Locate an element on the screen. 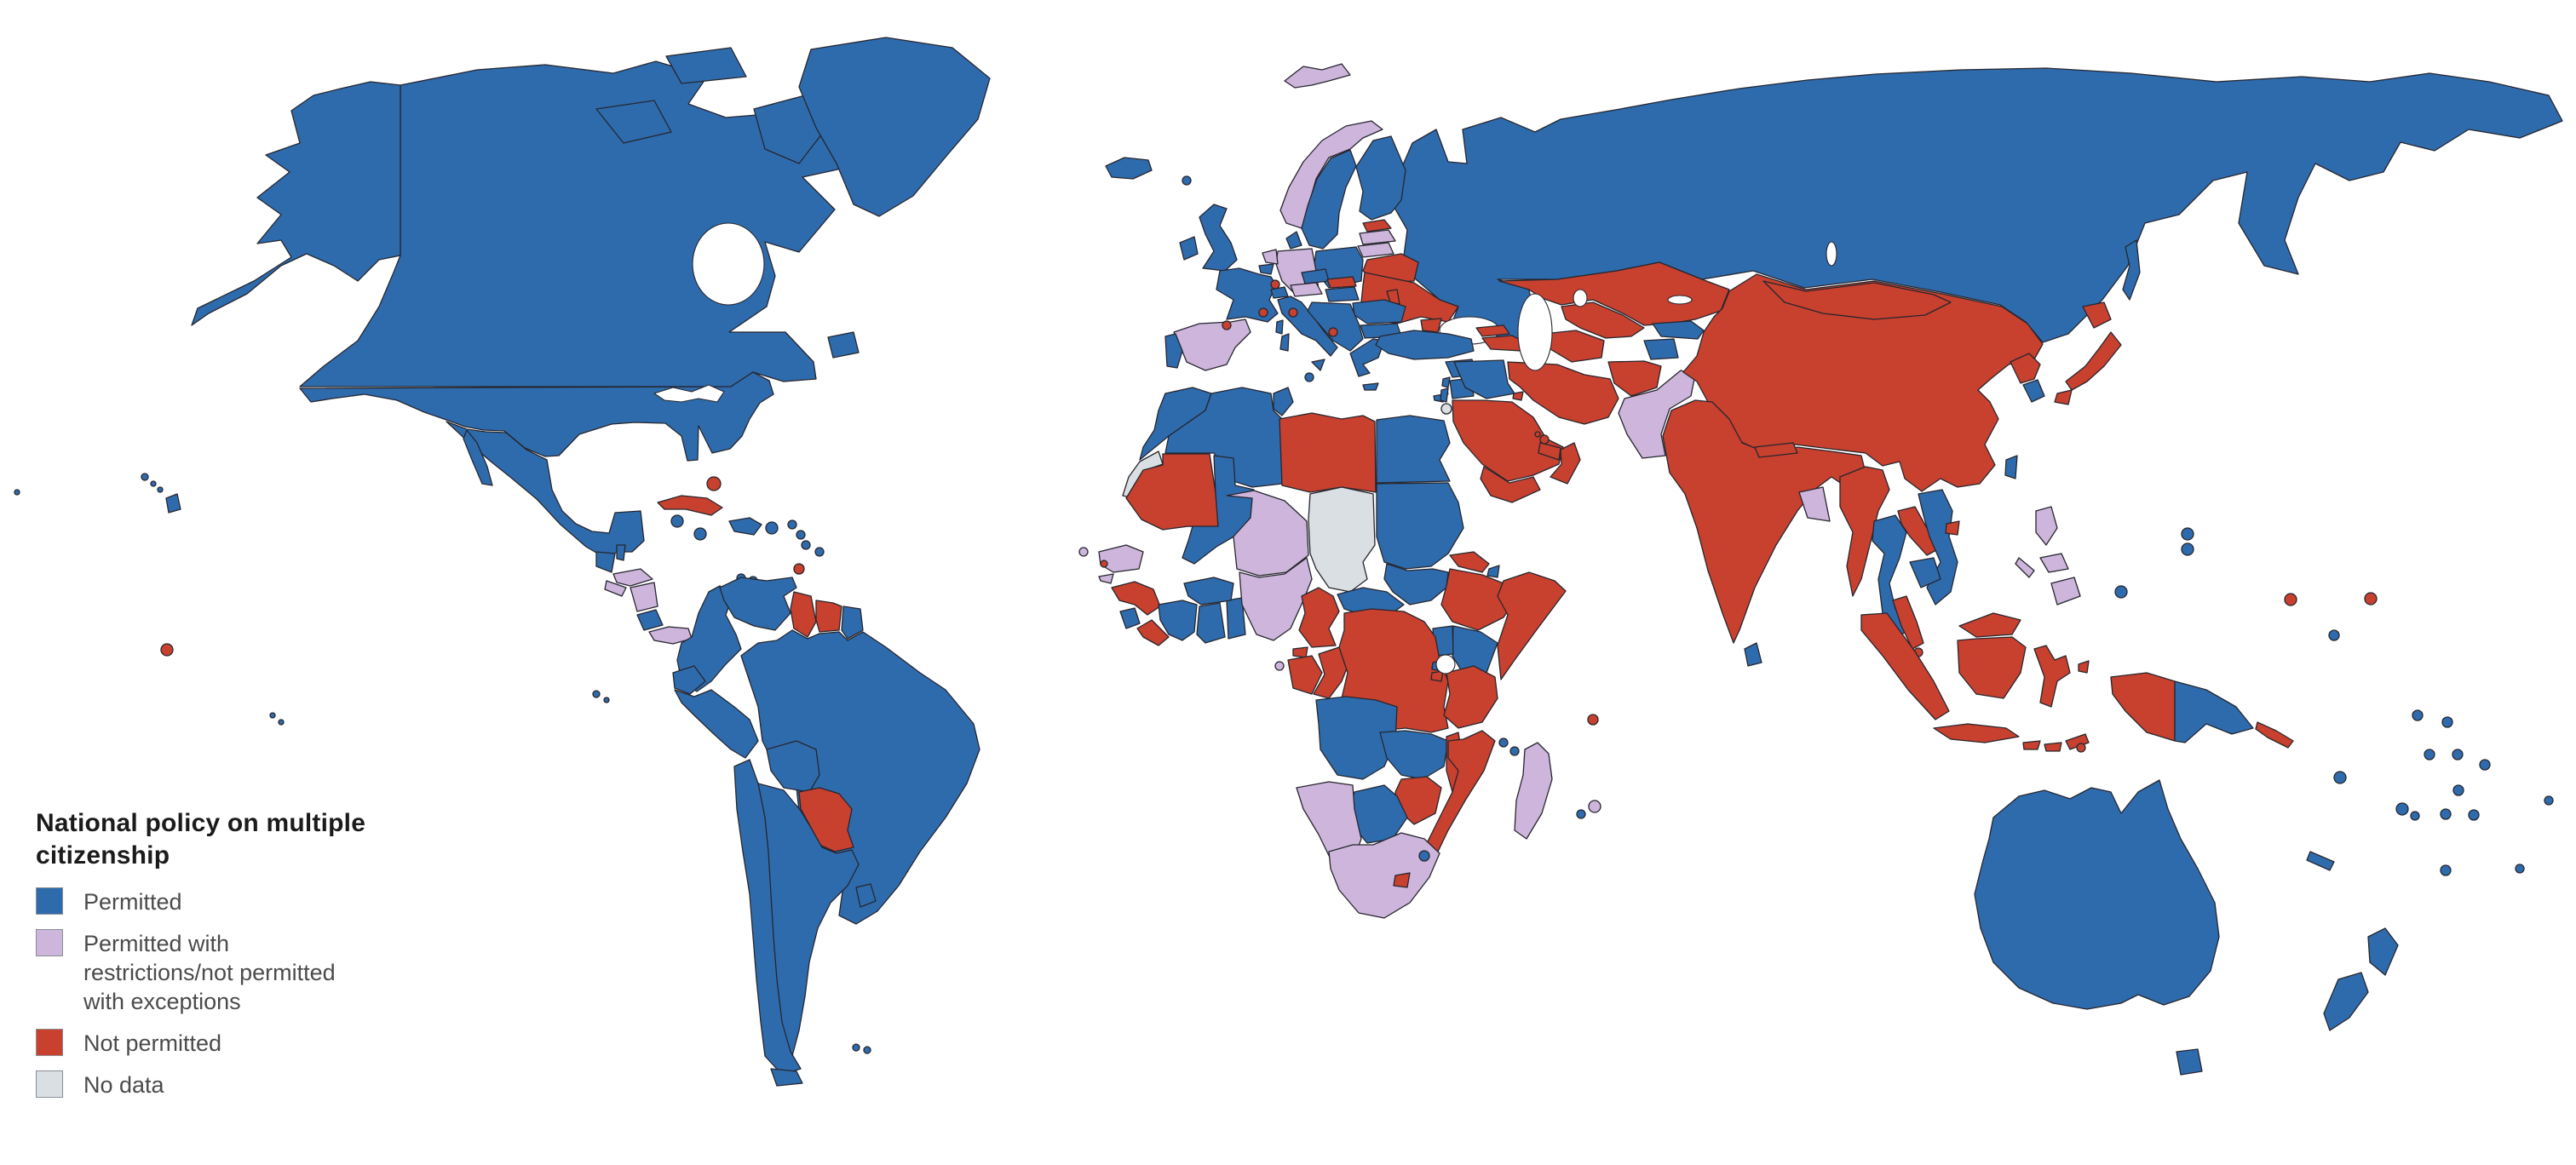 This screenshot has height=1165, width=2576. country-canada-ellesmere is located at coordinates (706, 65).